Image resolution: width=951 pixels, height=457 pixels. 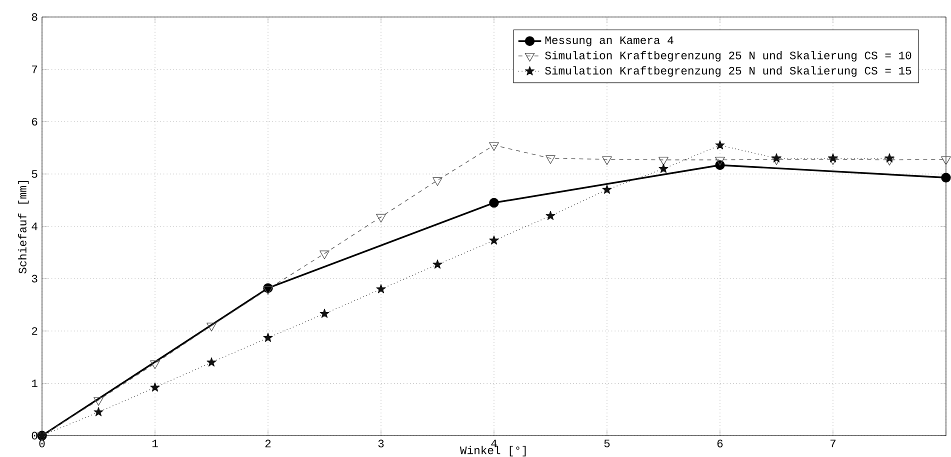 I want to click on legend-label: Messung an Kamera 4, so click(x=609, y=41).